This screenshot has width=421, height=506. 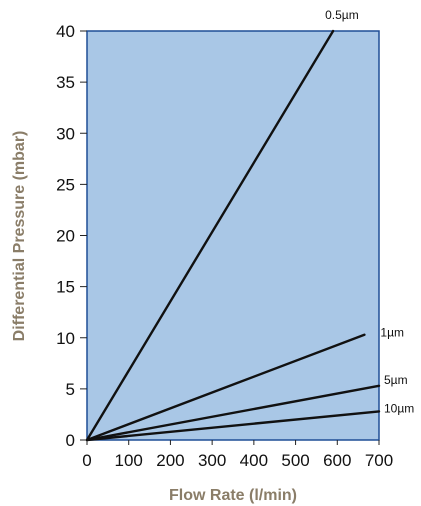 I want to click on x-axis: 0 100 200 300 400 500 600 700, so click(x=237, y=455).